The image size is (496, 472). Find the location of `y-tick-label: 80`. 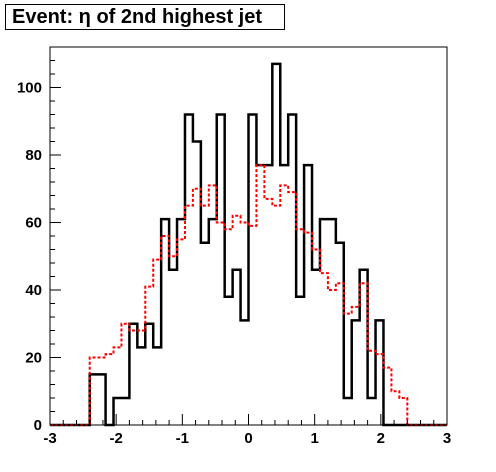

y-tick-label: 80 is located at coordinates (33, 155).